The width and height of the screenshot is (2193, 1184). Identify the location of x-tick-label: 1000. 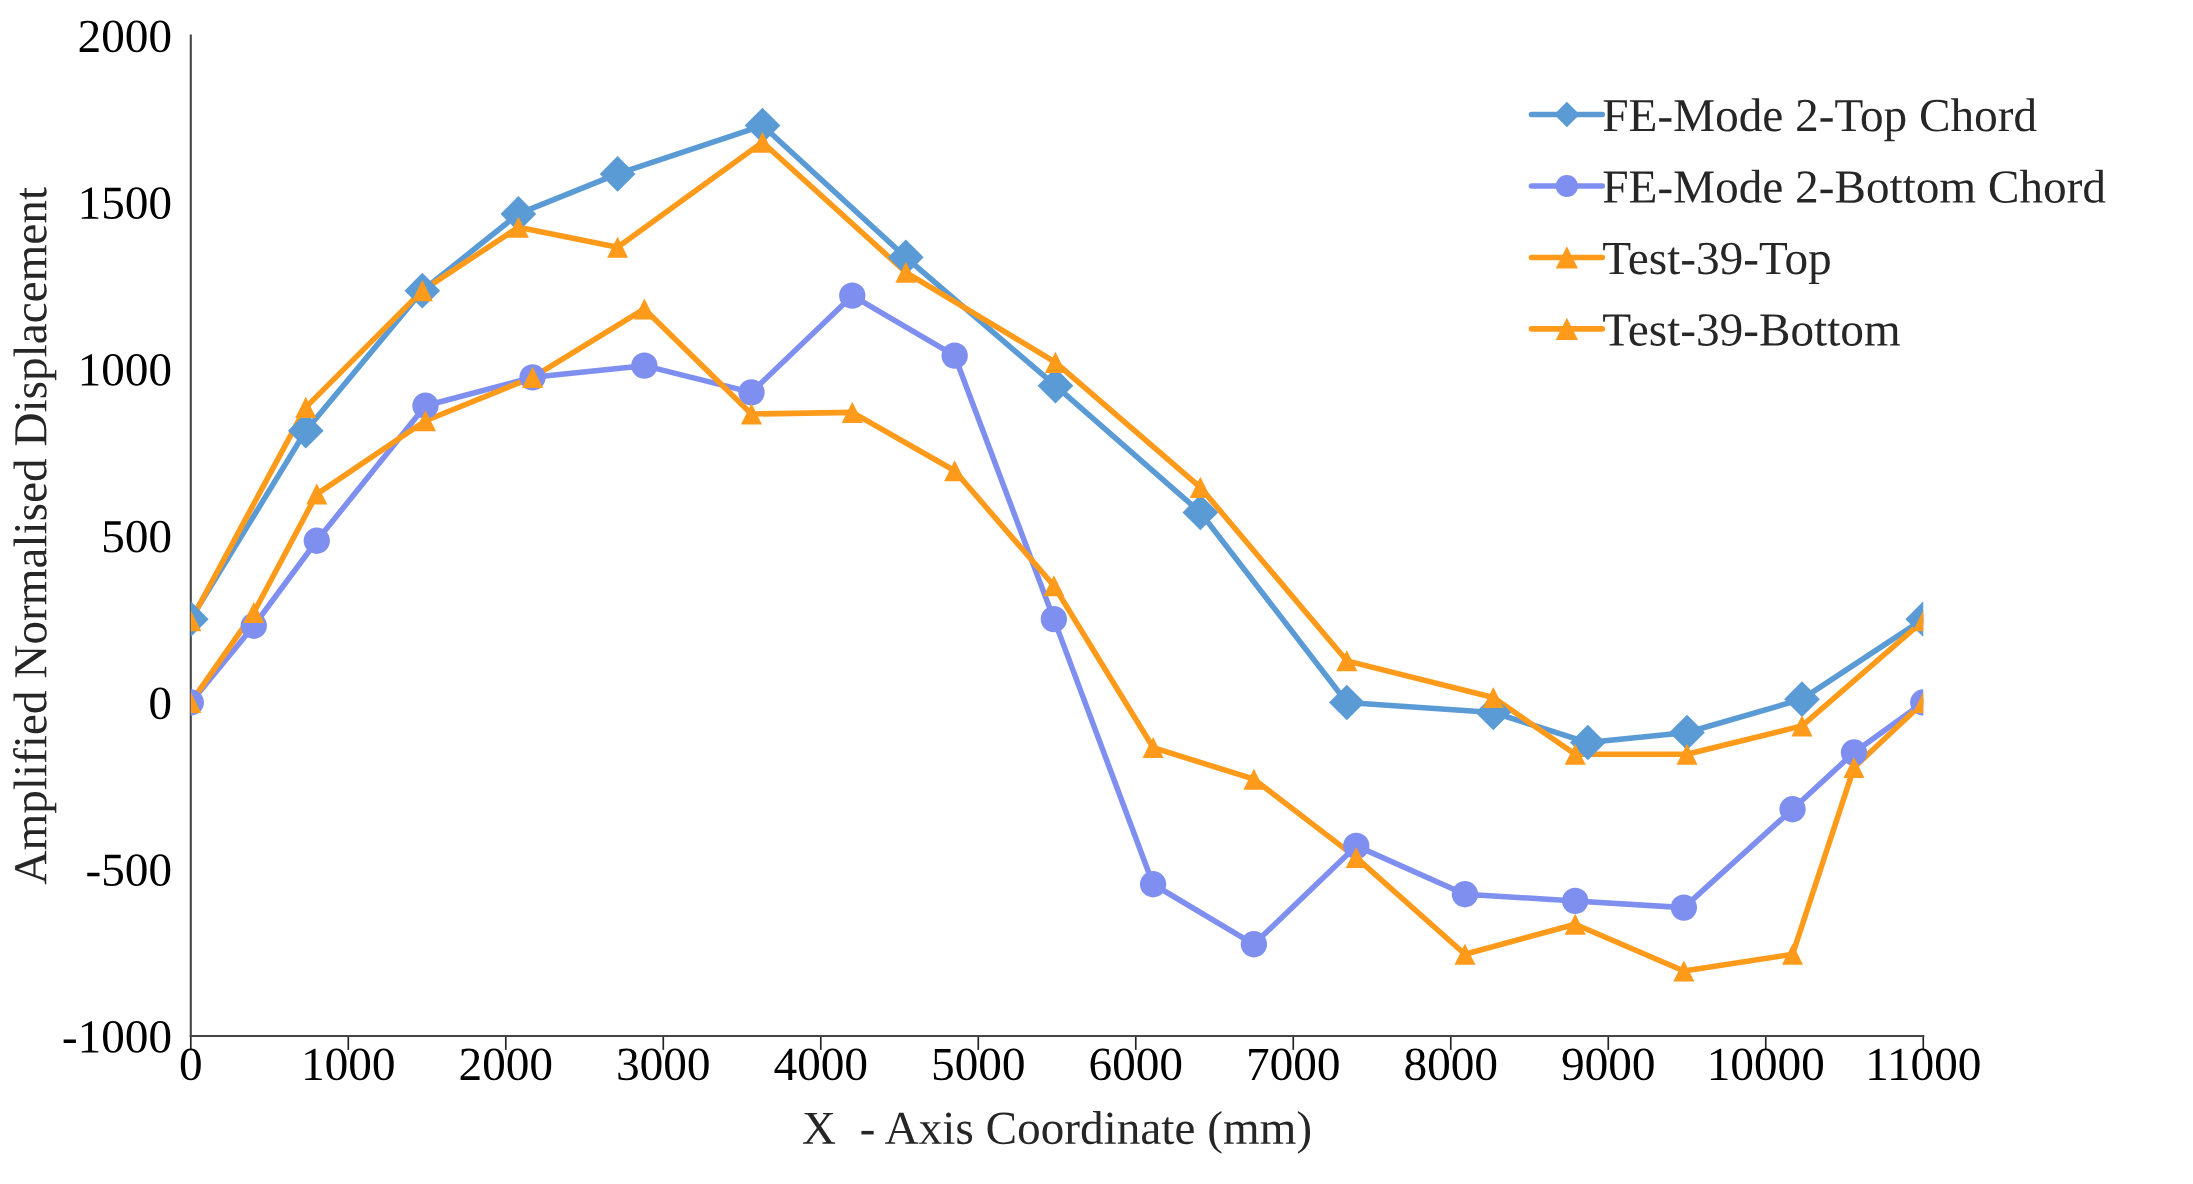
(349, 1064).